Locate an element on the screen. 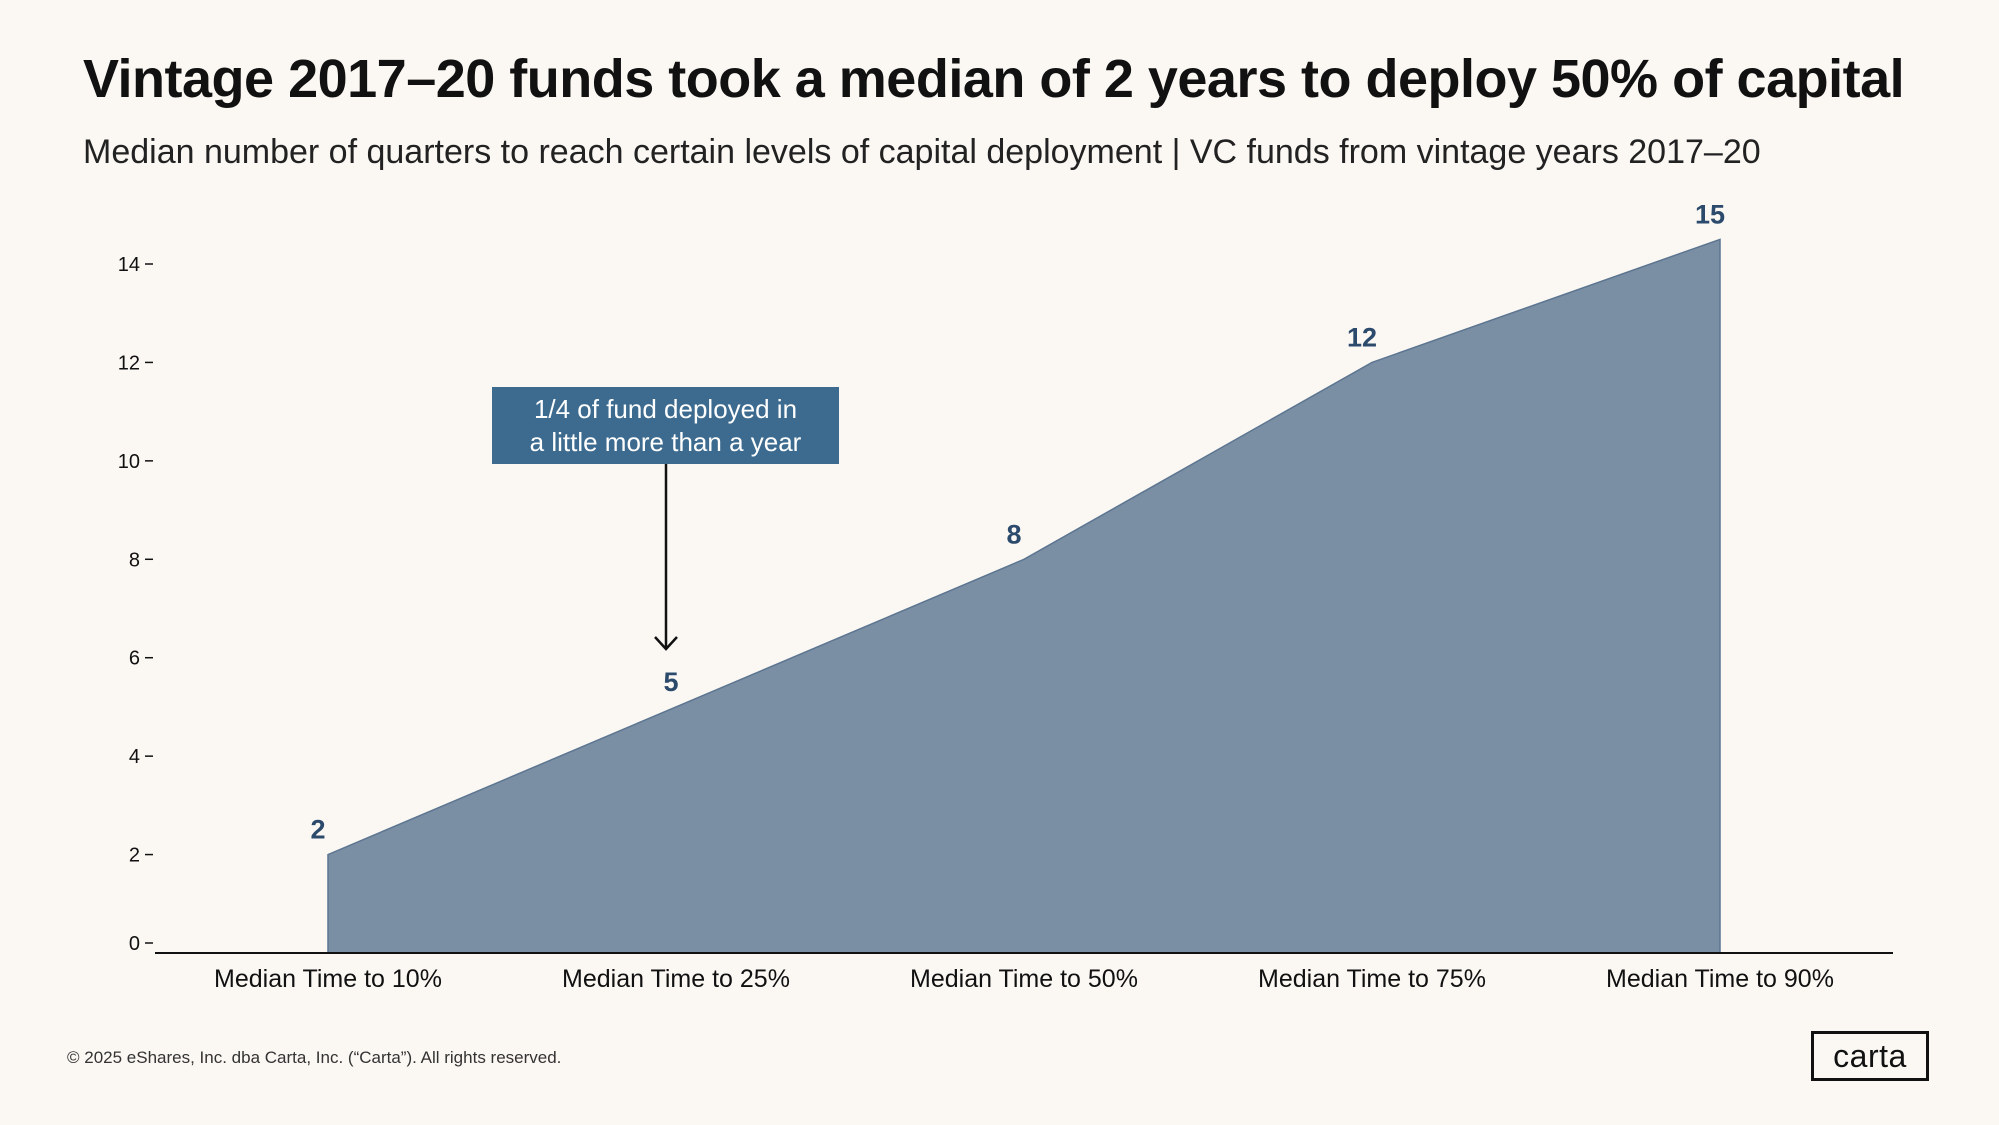 The width and height of the screenshot is (1999, 1125). data-label: 8 is located at coordinates (1013, 534).